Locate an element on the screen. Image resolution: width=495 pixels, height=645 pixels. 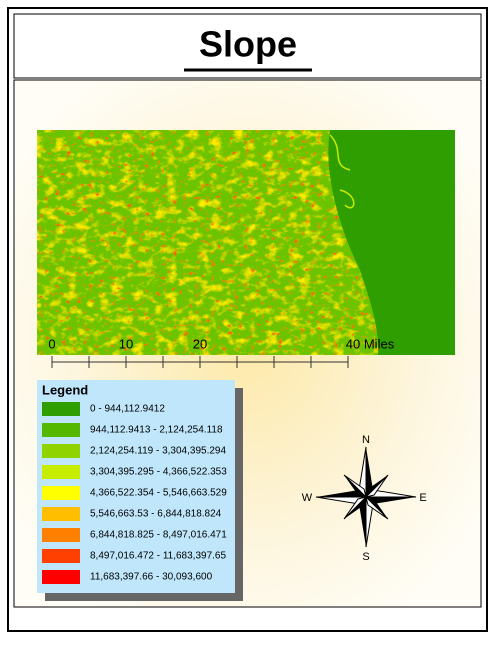
compass-s: S is located at coordinates (365, 557).